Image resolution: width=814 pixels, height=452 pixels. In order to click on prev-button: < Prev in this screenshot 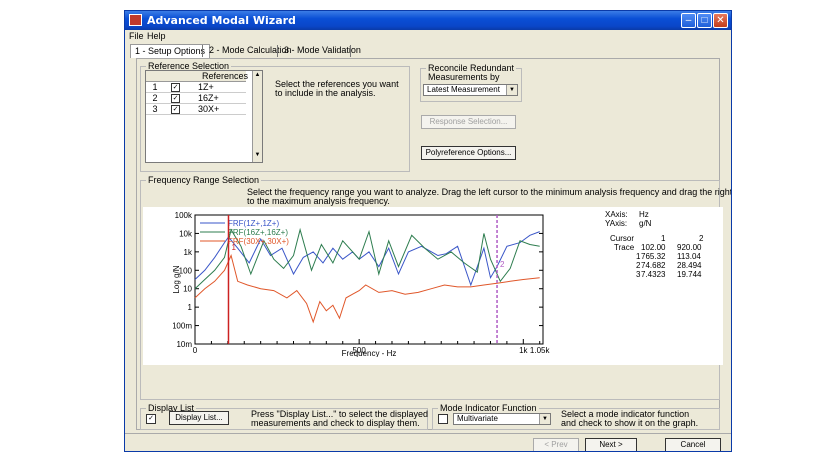, I will do `click(556, 444)`.